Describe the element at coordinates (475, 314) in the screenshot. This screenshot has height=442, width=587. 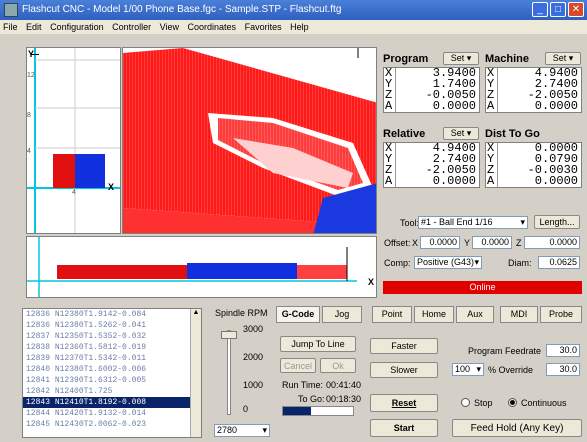
I see `tab-aux: Aux` at that location.